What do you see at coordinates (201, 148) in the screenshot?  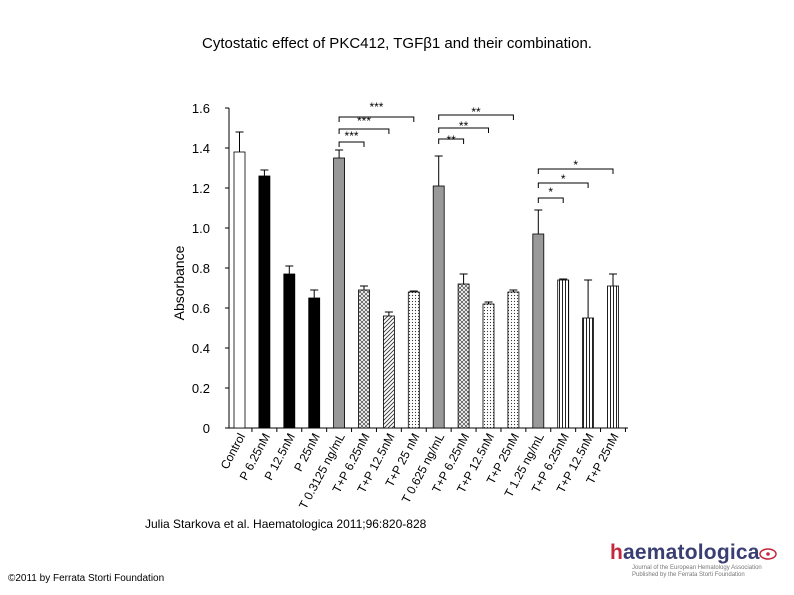 I see `y-tick-label: 1.4` at bounding box center [201, 148].